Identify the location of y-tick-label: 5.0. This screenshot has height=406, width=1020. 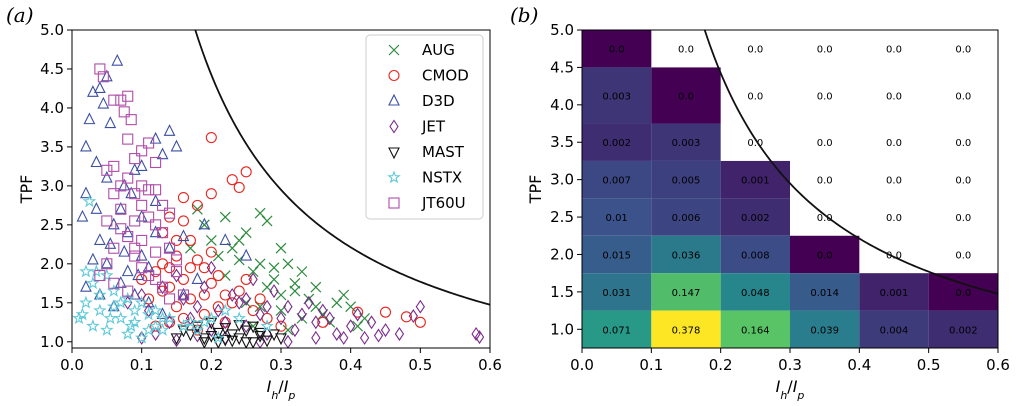
(52, 30).